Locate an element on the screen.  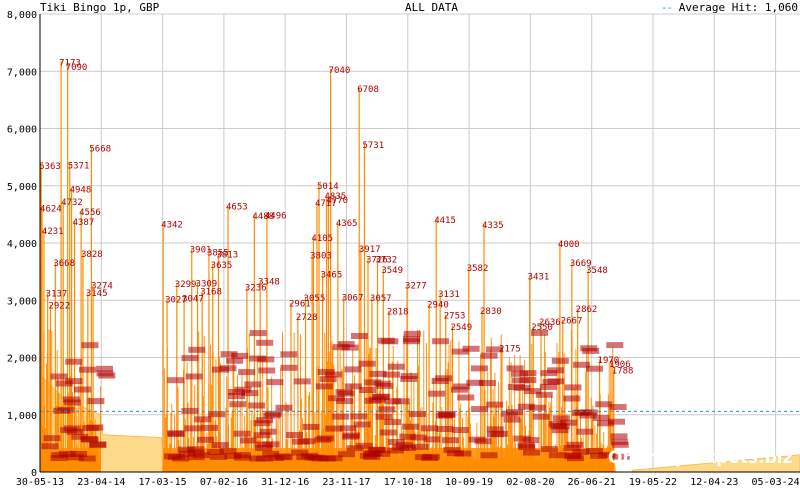
hit-value-label: 2728 is located at coordinates (307, 318).